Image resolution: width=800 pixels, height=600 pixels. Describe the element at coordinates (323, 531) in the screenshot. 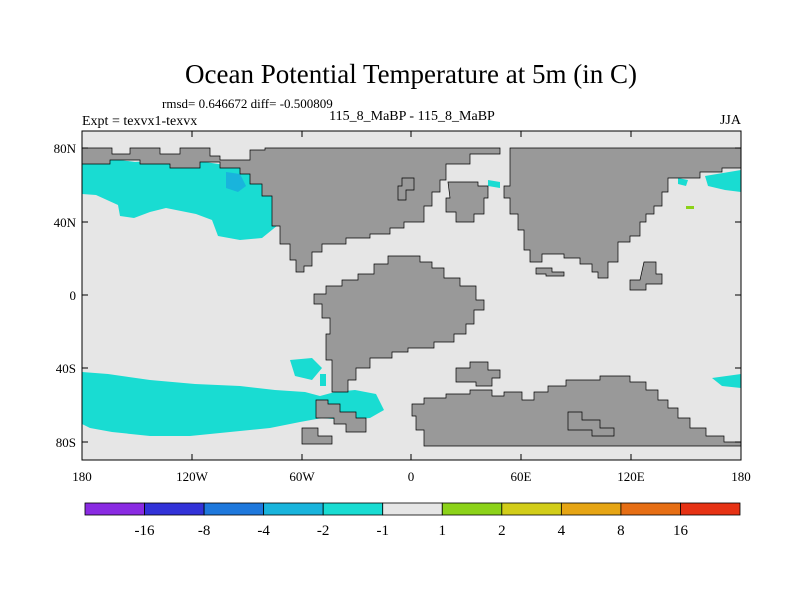

I see `colorbar-label: -2` at that location.